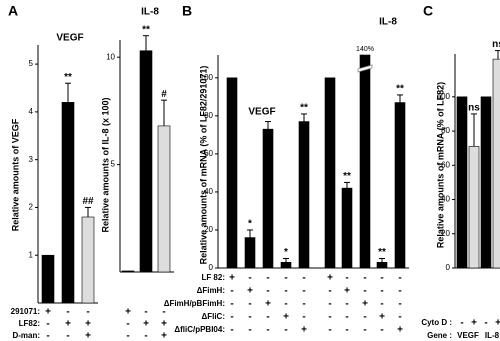  Describe the element at coordinates (468, 335) in the screenshot. I see `gene-name: VEGF` at that location.